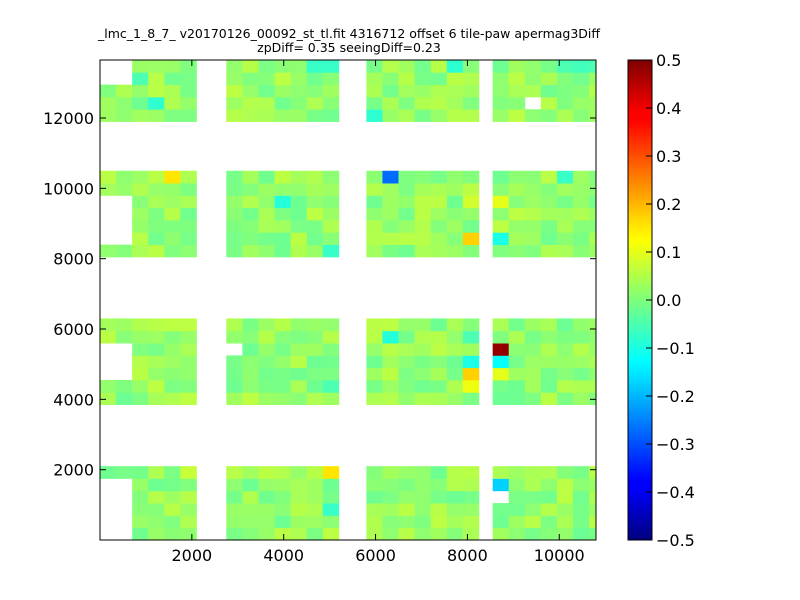  What do you see at coordinates (68, 188) in the screenshot?
I see `y-tick-label: 10000` at bounding box center [68, 188].